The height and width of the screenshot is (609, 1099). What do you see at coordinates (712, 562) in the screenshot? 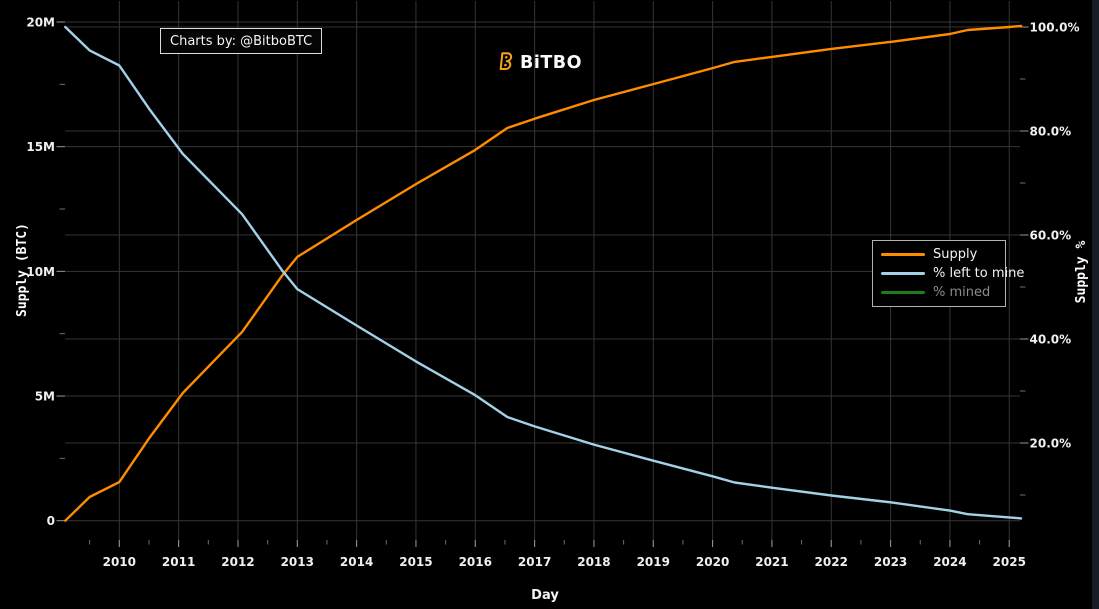
I see `x-tick-label: 2020` at bounding box center [712, 562].